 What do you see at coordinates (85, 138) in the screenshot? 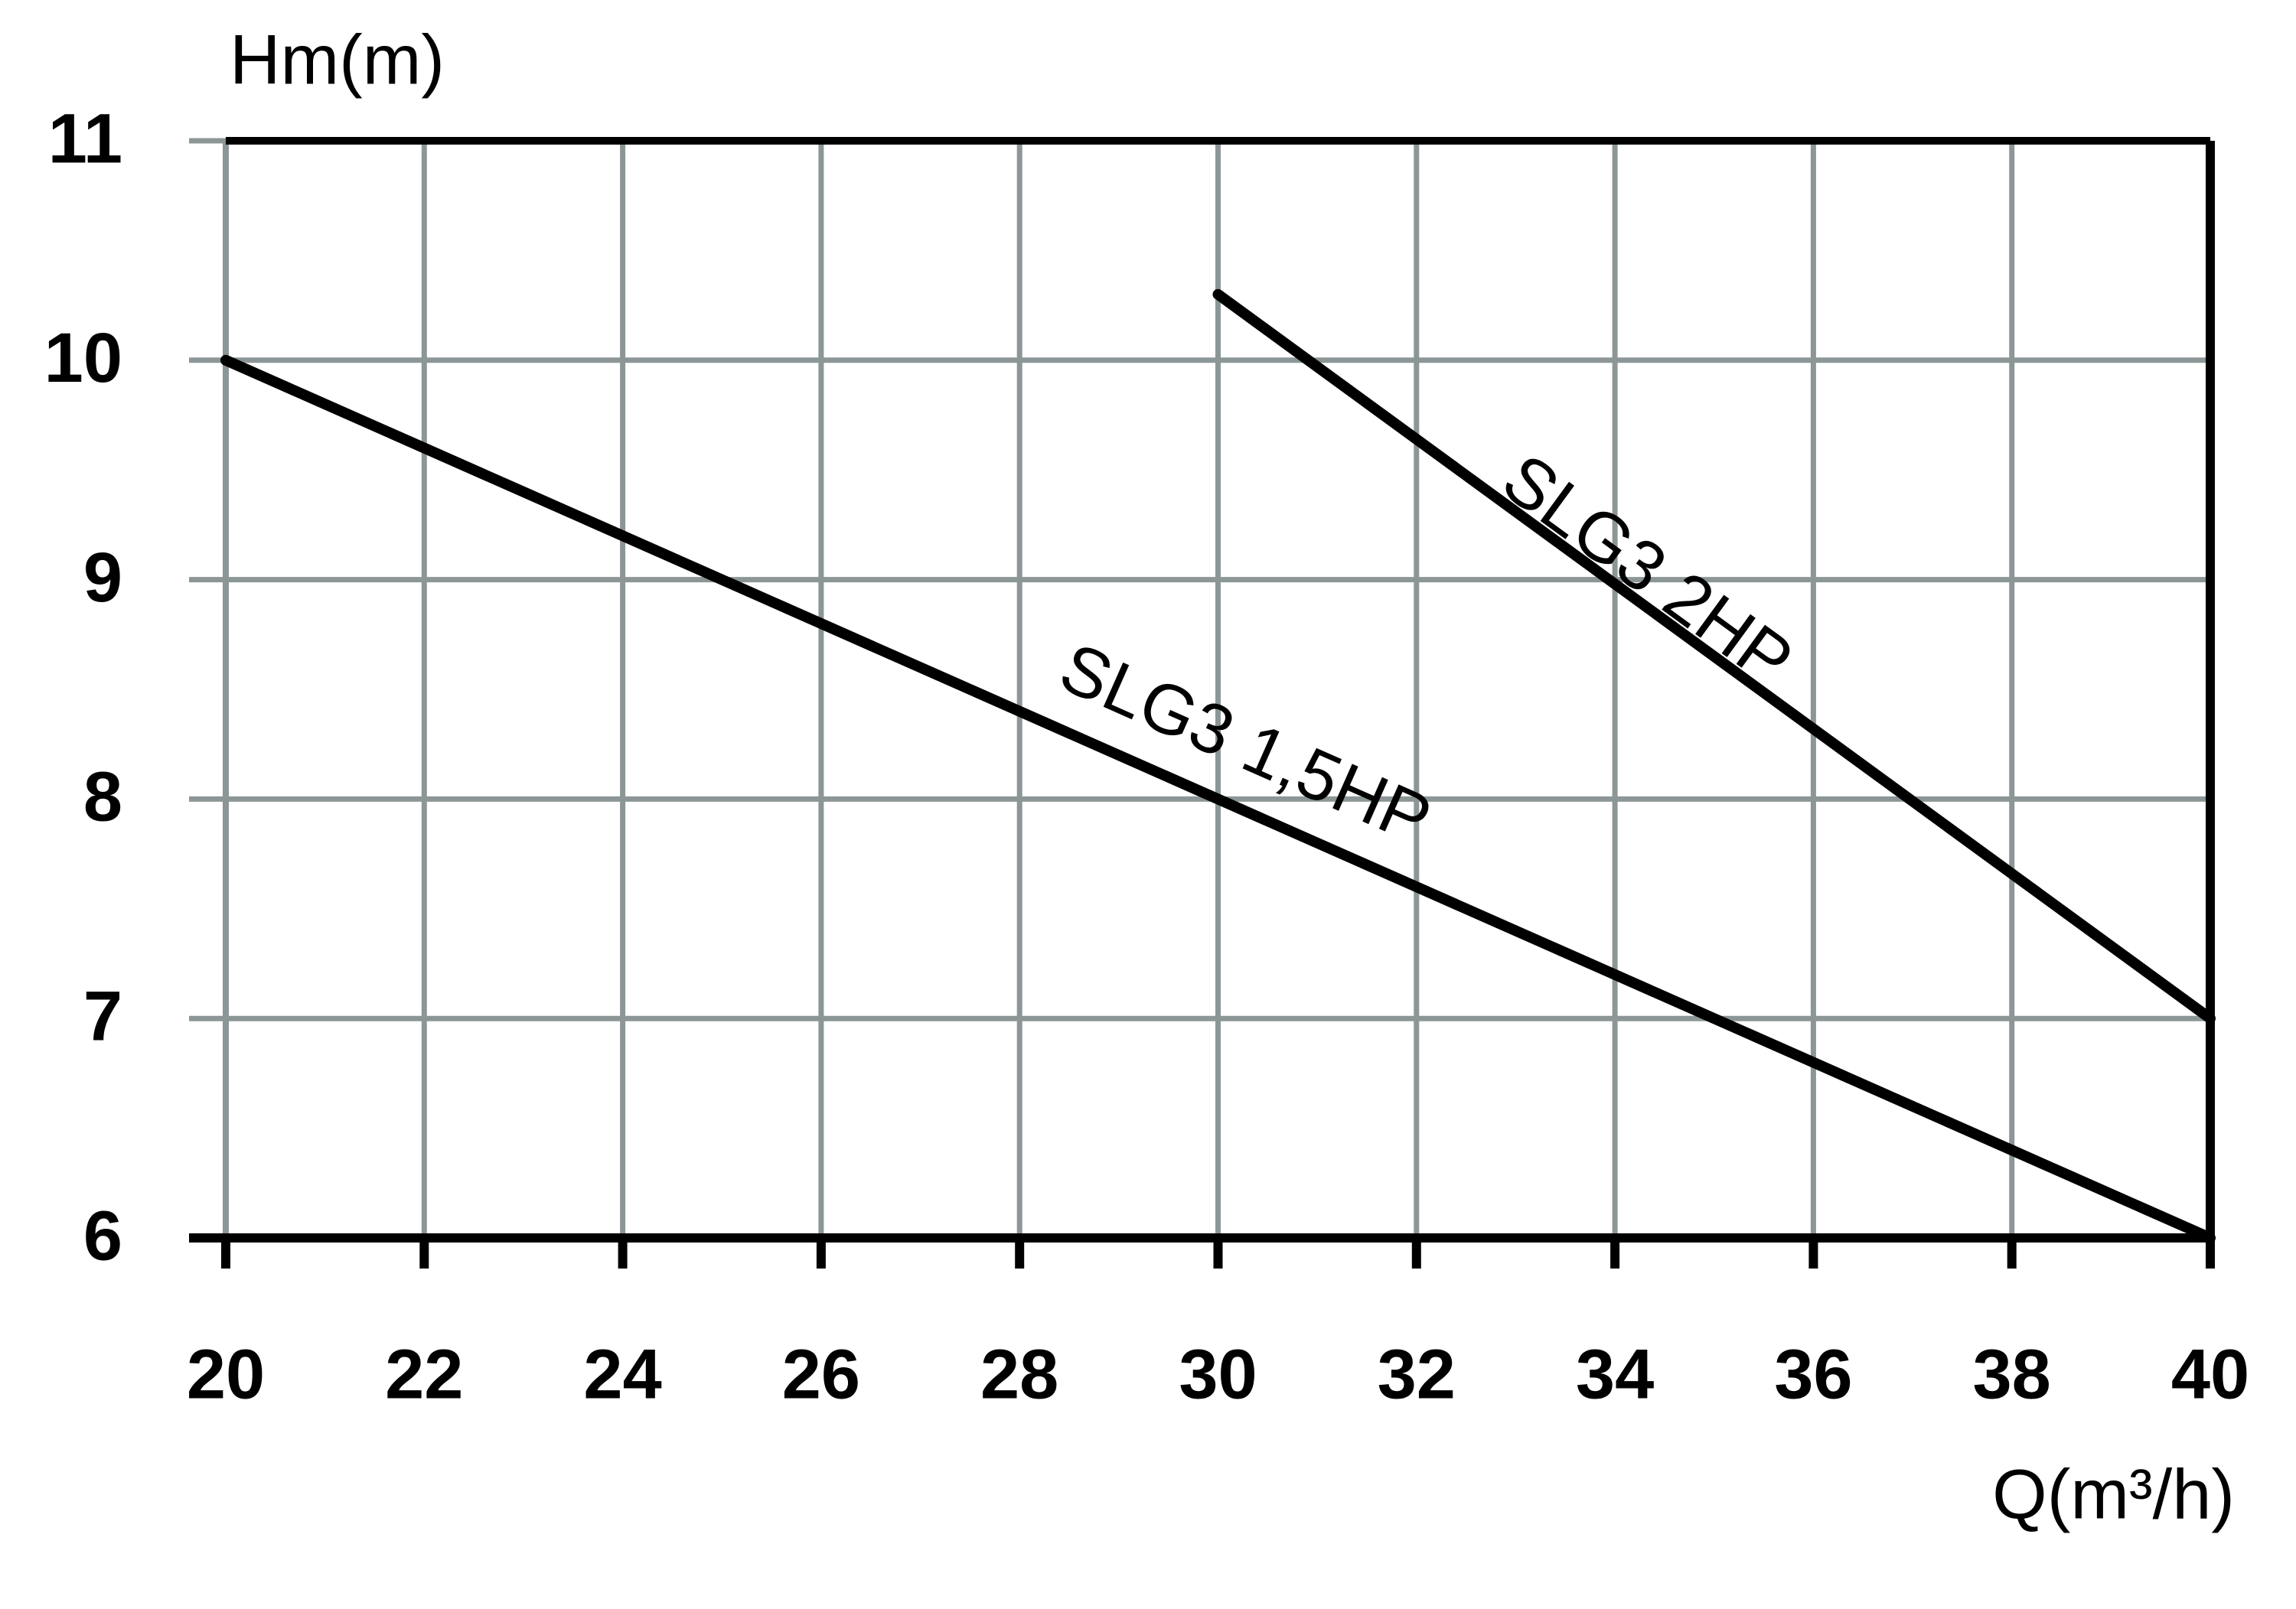
I see `y-tick-label: 11` at bounding box center [85, 138].